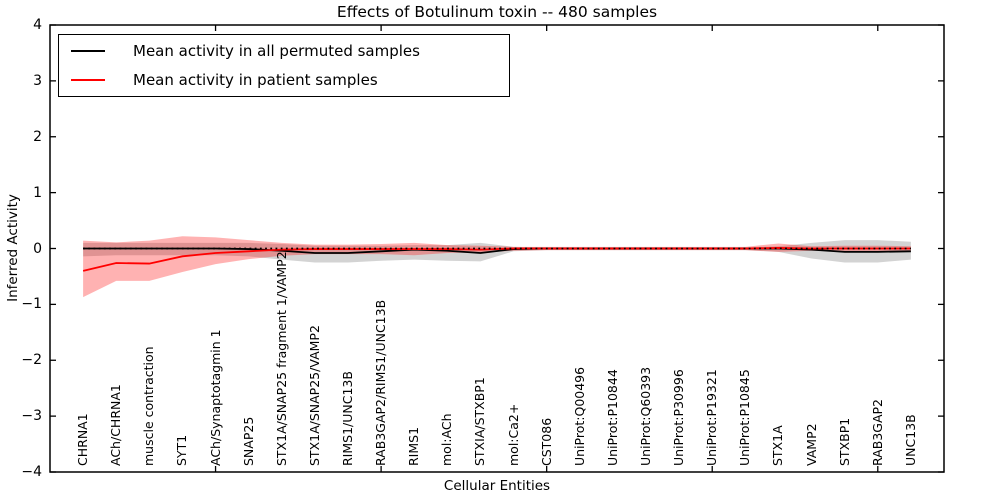  Describe the element at coordinates (255, 80) in the screenshot. I see `legend-label: Mean activity in patient samples` at that location.